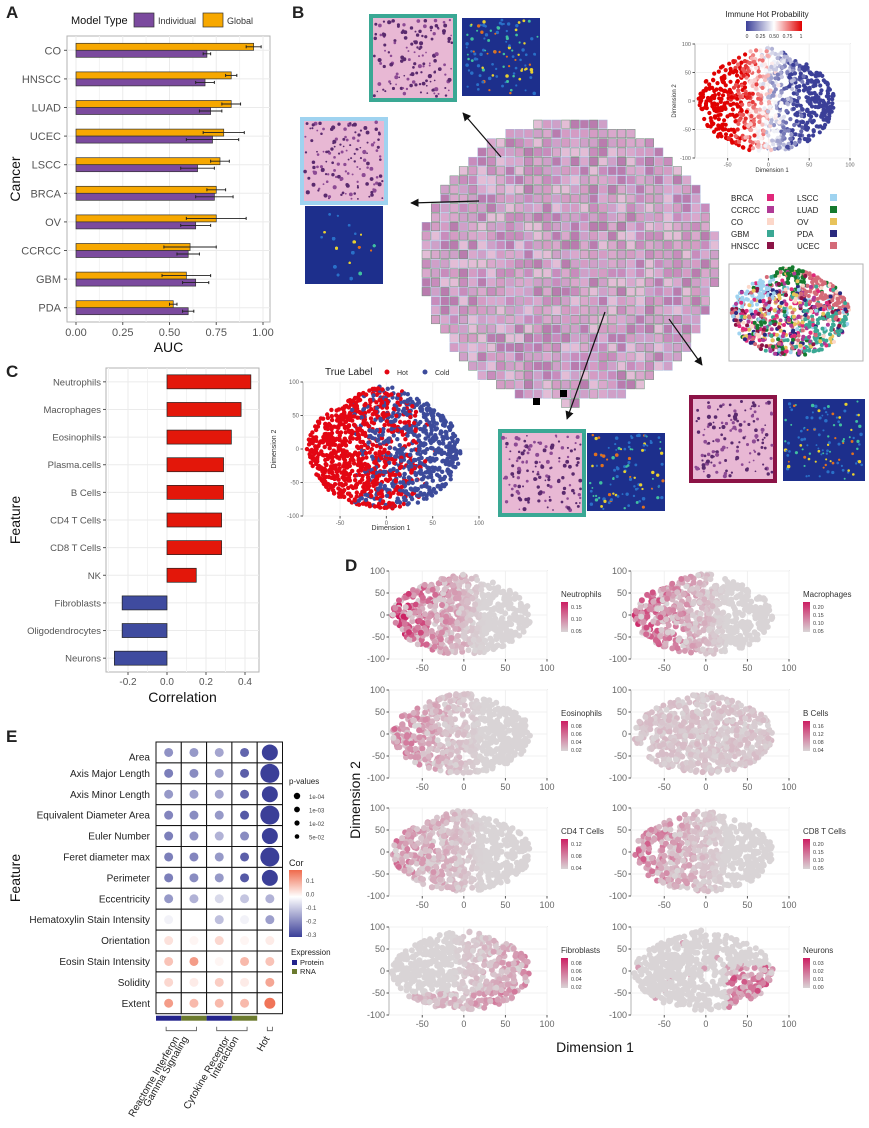 This screenshot has height=1128, width=869. I want to click on panel-label-c: C, so click(12, 371).